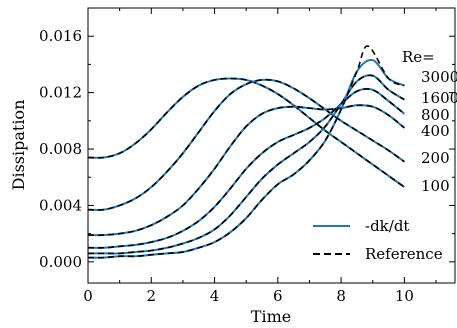 The width and height of the screenshot is (457, 328). Describe the element at coordinates (439, 98) in the screenshot. I see `re-label-1600: 1600` at that location.